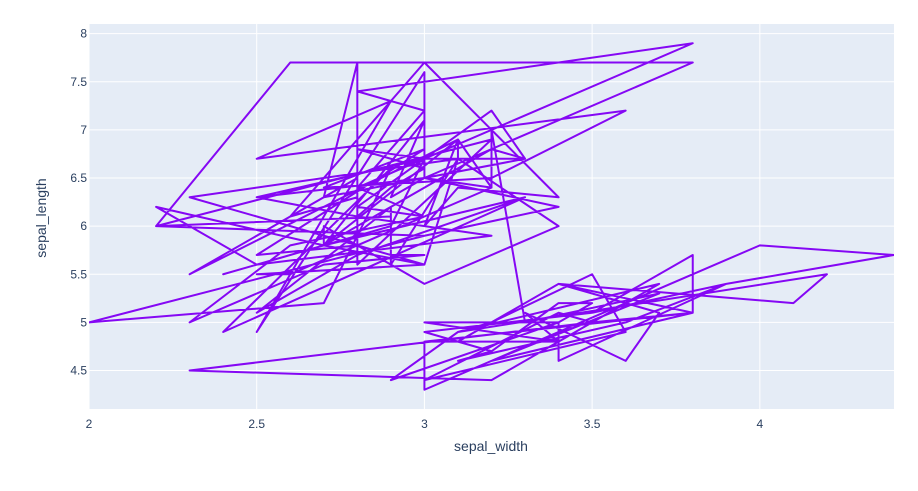  Describe the element at coordinates (78, 202) in the screenshot. I see `y-axis-tick-labels: 4.5 5 5.5 6 6.5 7 7.5 8` at that location.